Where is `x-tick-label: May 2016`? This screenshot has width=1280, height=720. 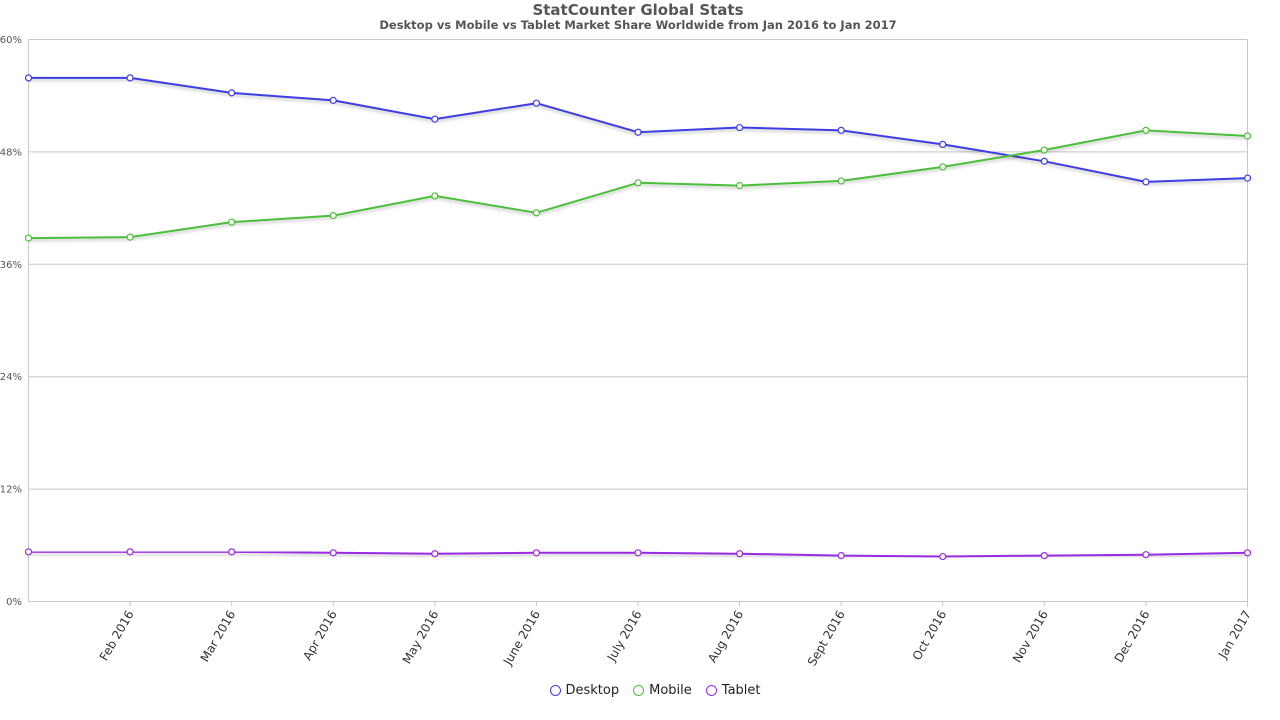
x-tick-label: May 2016 is located at coordinates (421, 637).